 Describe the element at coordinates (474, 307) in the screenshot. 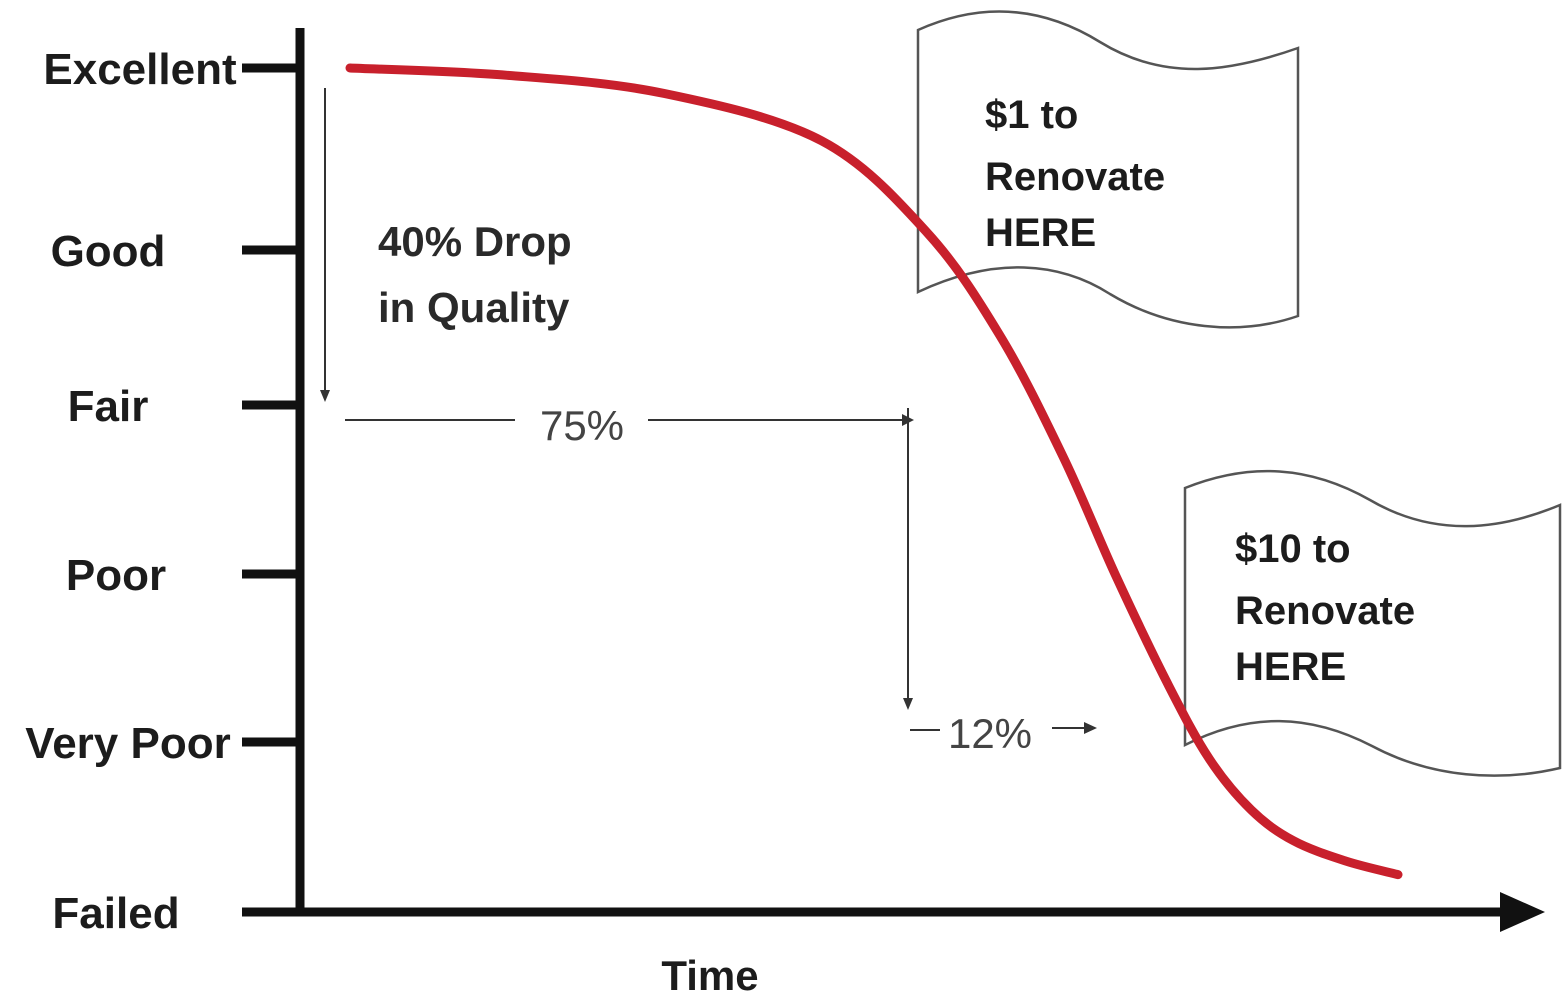

I see `drop-text-line2: in Quality` at that location.